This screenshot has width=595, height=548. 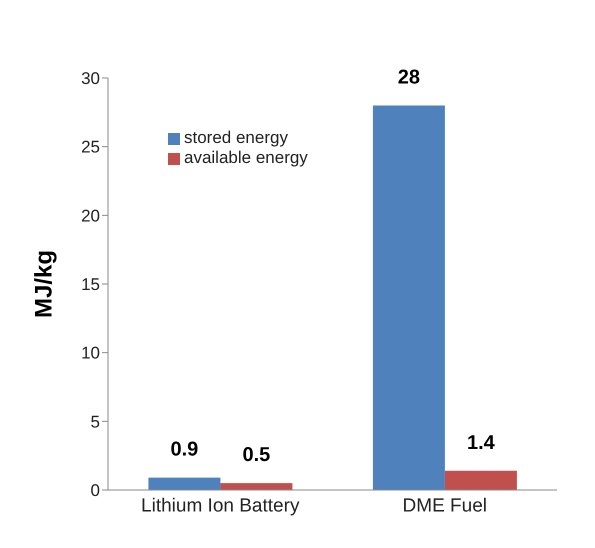 What do you see at coordinates (90, 353) in the screenshot?
I see `y-tick-label: 10` at bounding box center [90, 353].